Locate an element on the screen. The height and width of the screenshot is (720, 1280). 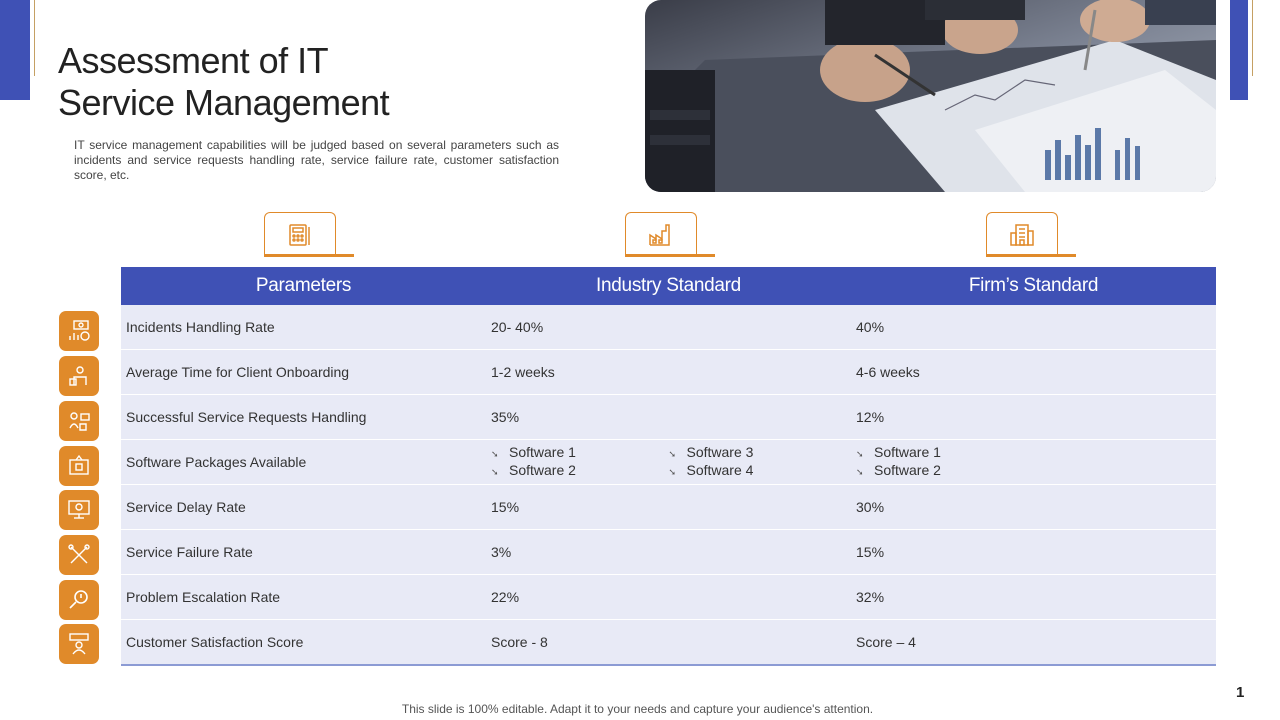
firm-cell: 32% is located at coordinates (1033, 597).